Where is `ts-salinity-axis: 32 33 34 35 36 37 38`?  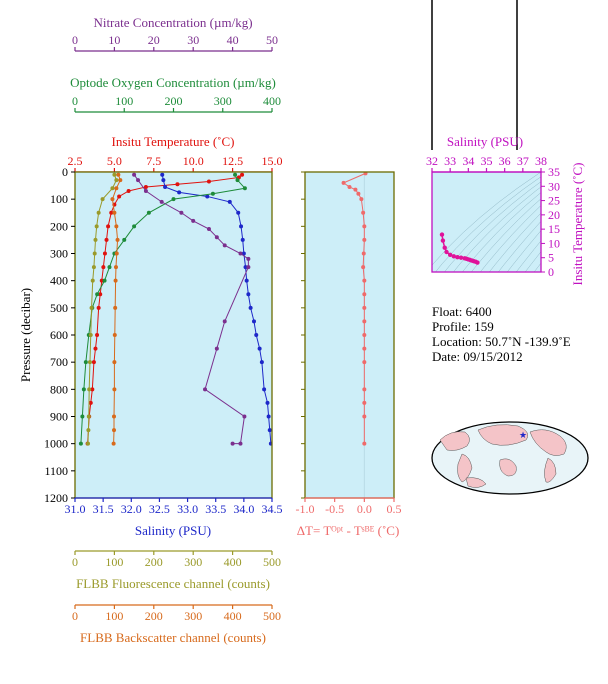
ts-salinity-axis: 32 33 34 35 36 37 38 is located at coordinates (486, 163).